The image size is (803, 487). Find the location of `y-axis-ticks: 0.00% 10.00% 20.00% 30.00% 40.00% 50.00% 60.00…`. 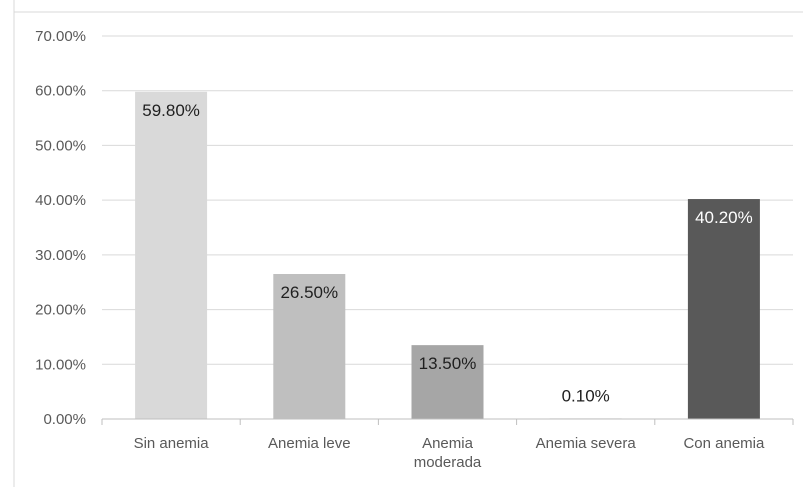

y-axis-ticks: 0.00% 10.00% 20.00% 30.00% 40.00% 50.00% 60.00… is located at coordinates (60, 228).